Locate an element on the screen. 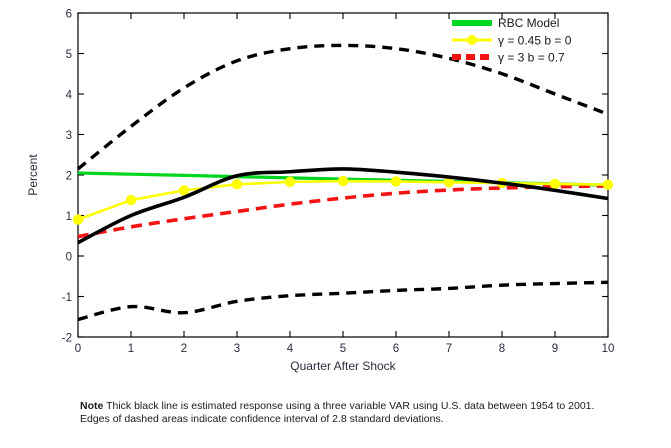  y-tick-4: 4 is located at coordinates (69, 96).